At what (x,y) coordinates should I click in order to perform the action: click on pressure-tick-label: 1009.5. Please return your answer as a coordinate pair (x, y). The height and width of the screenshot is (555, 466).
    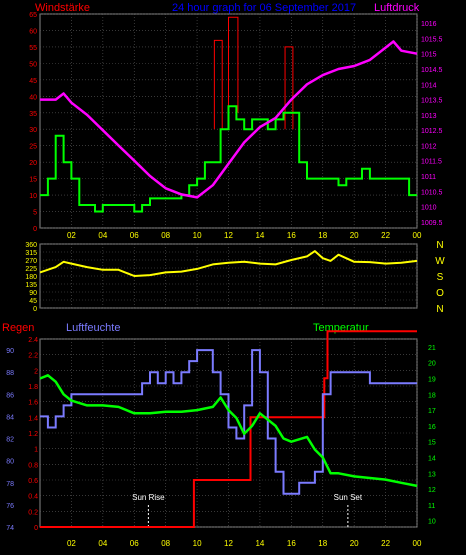
    Looking at the image, I should click on (432, 223).